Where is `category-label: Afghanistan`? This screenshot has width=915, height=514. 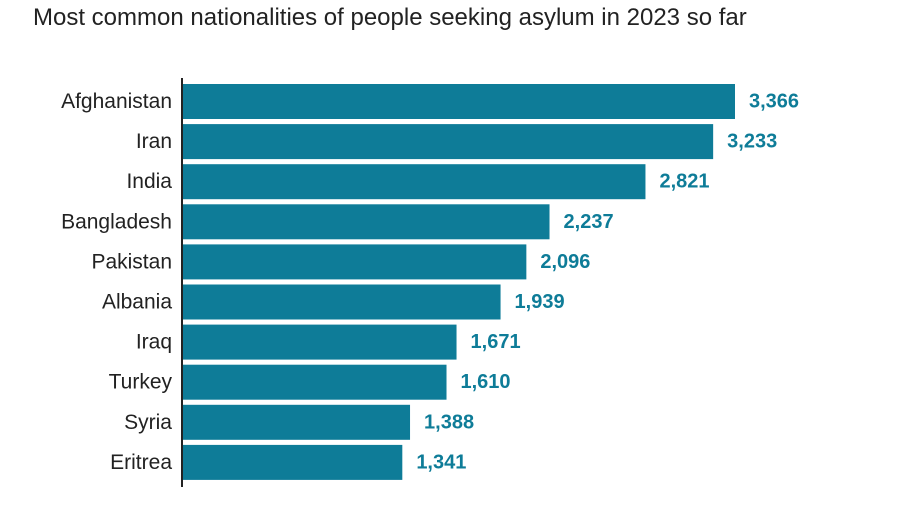
category-label: Afghanistan is located at coordinates (116, 101).